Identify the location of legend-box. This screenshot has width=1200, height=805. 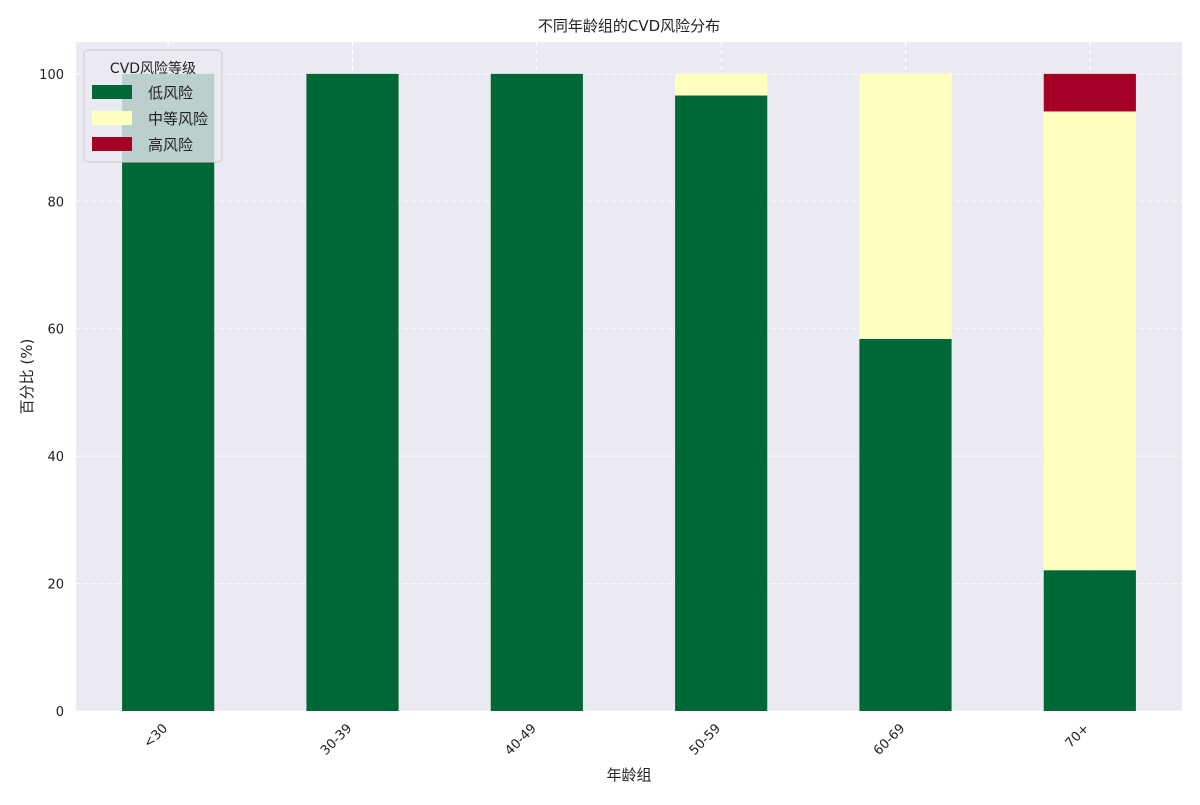
(153, 106).